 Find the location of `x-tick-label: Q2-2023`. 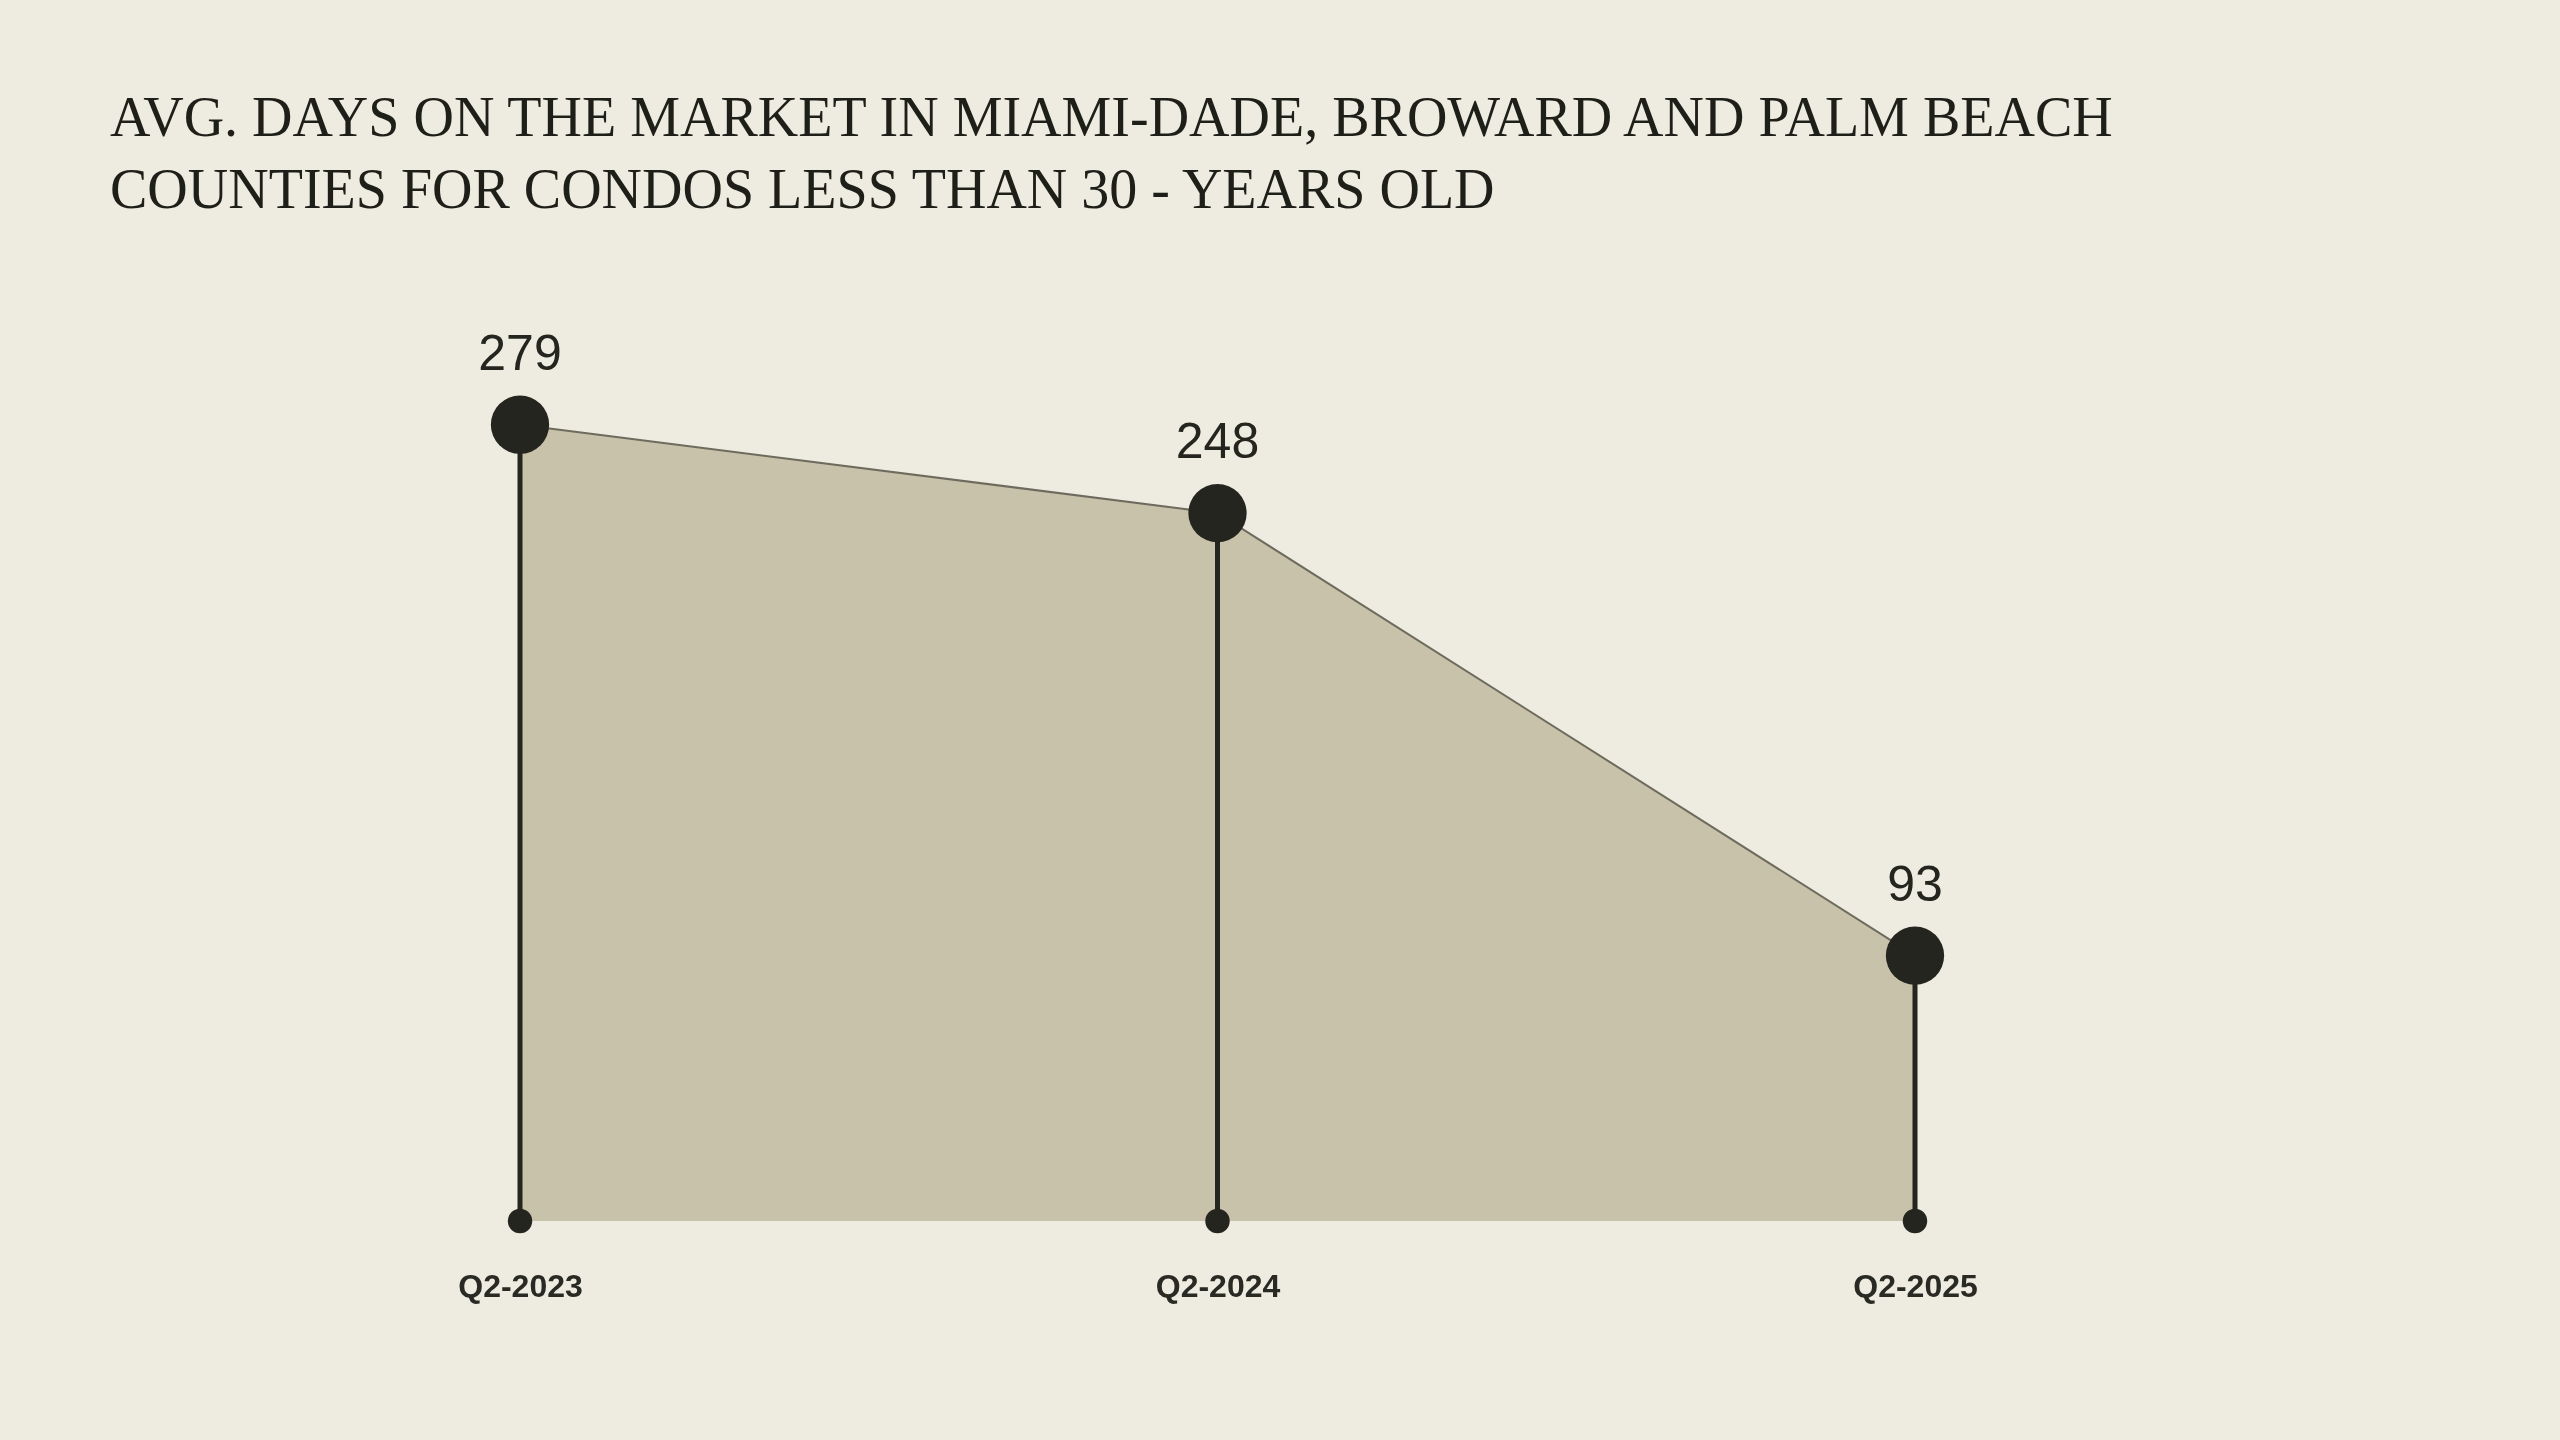

x-tick-label: Q2-2023 is located at coordinates (520, 1285).